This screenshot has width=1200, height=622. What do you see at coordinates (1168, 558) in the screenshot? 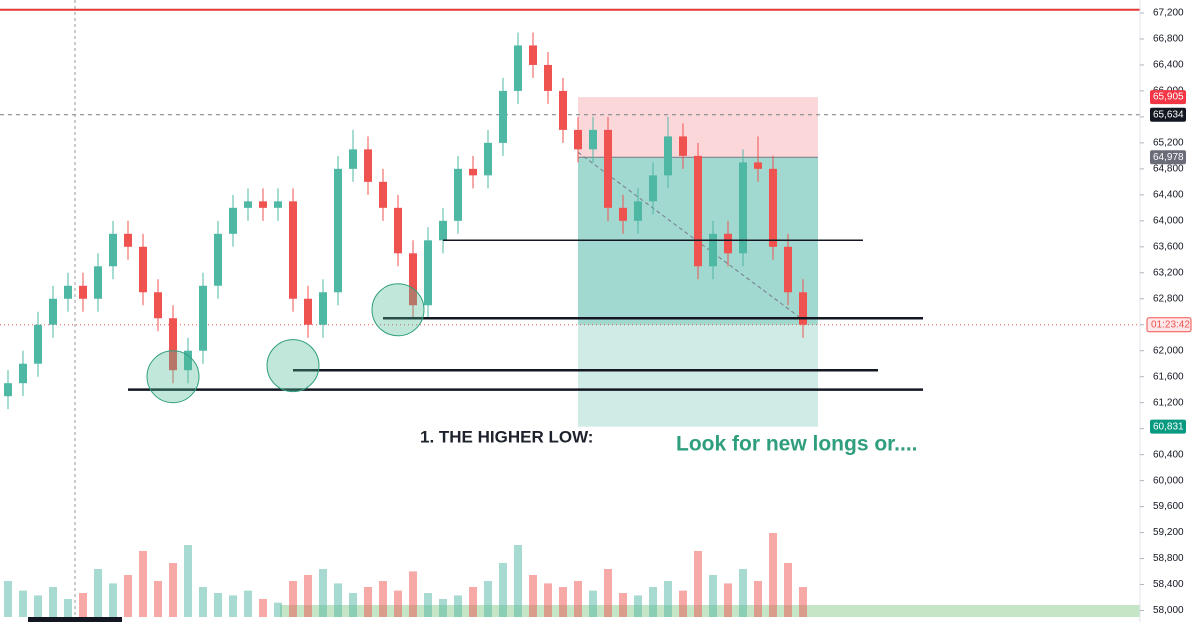
I see `y-tick-label: 58,800` at bounding box center [1168, 558].